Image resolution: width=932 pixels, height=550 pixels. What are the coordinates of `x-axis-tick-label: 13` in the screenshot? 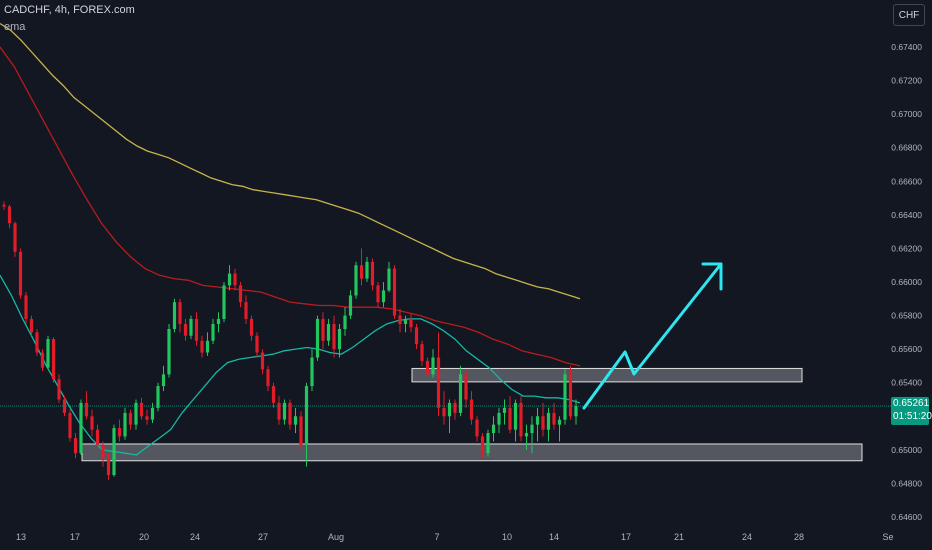 It's located at (21, 537).